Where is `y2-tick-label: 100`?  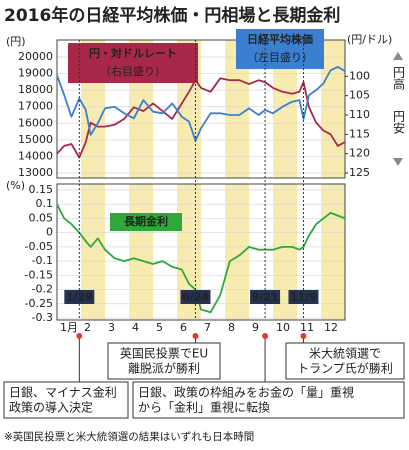 y2-tick-label: 100 is located at coordinates (359, 75).